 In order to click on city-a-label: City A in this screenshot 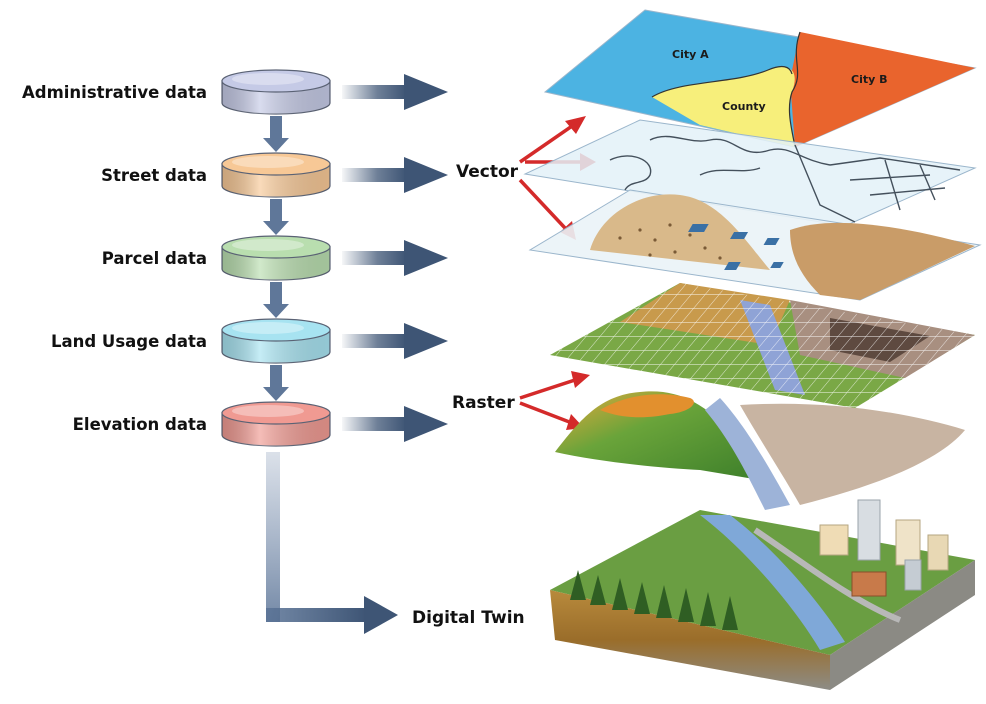, I will do `click(690, 54)`.